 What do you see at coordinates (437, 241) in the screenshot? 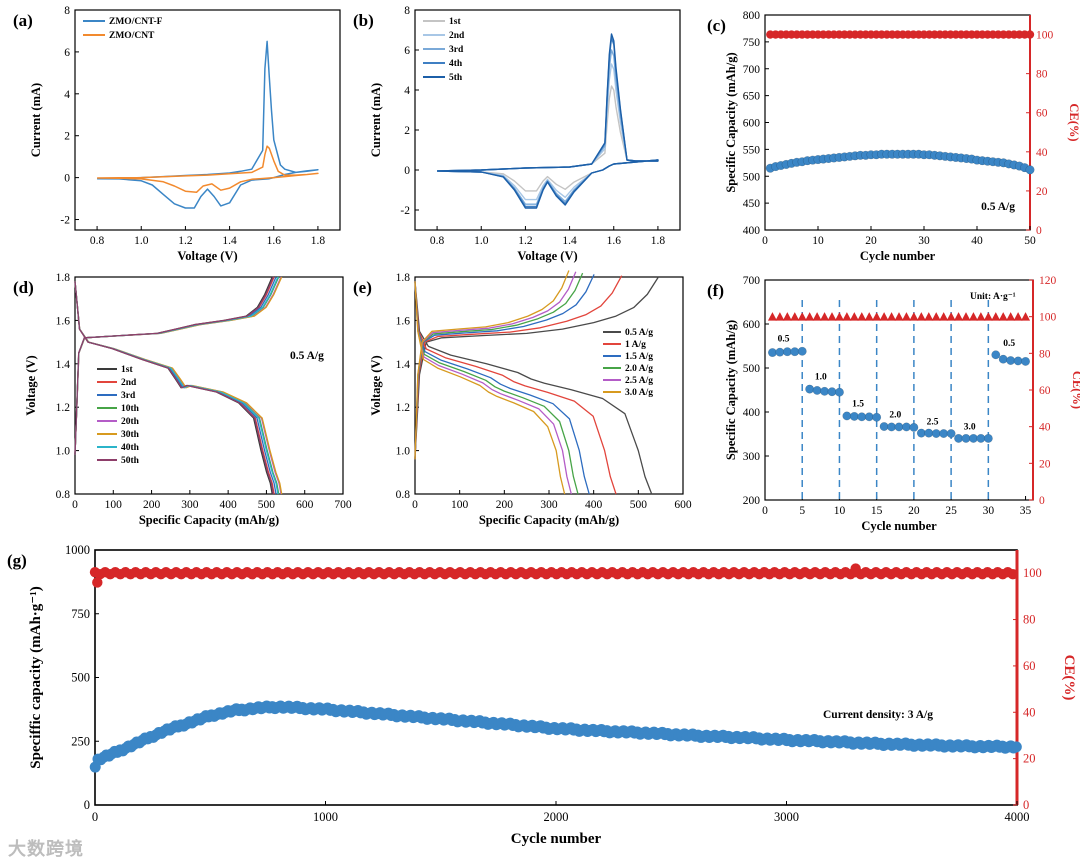
I see `x-tick-label: 0.8` at bounding box center [437, 241].